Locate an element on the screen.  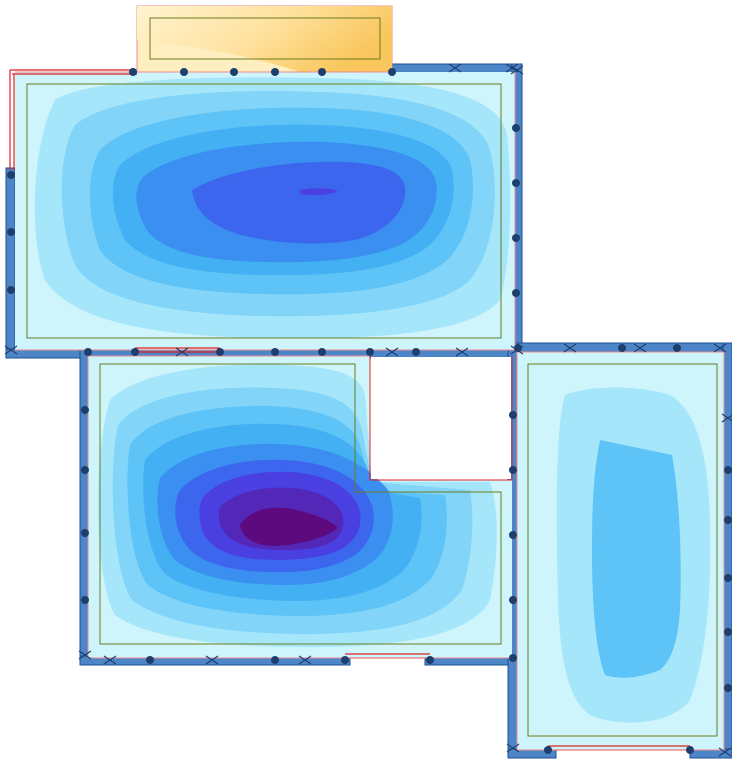
balcony-gradient is located at coordinates (264, 39).